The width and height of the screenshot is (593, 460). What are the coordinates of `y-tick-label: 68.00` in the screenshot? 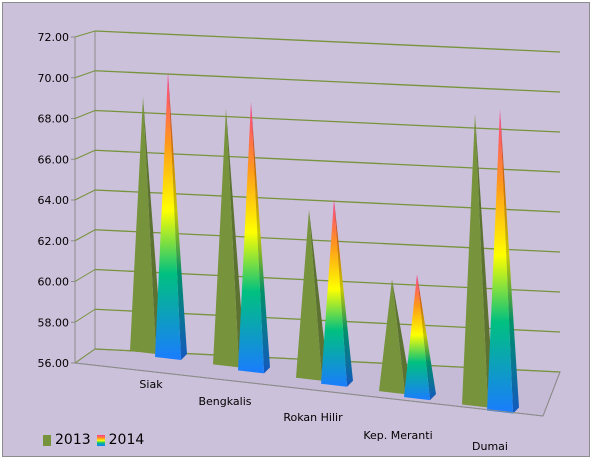 It's located at (54, 119).